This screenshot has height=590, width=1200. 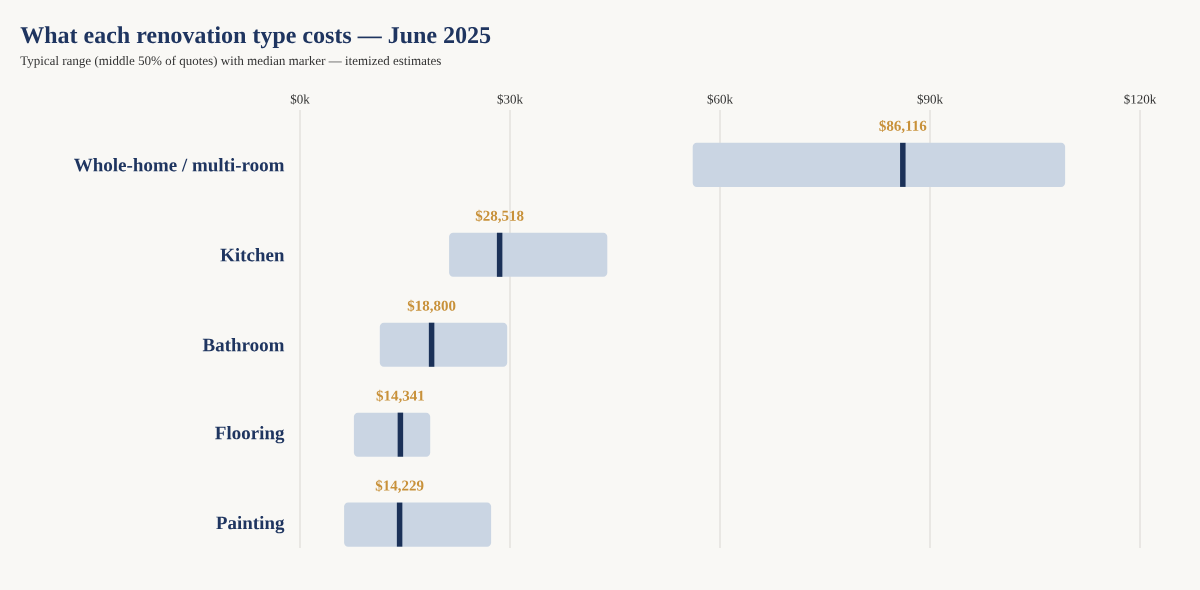 I want to click on y-tick-label: Painting, so click(x=250, y=524).